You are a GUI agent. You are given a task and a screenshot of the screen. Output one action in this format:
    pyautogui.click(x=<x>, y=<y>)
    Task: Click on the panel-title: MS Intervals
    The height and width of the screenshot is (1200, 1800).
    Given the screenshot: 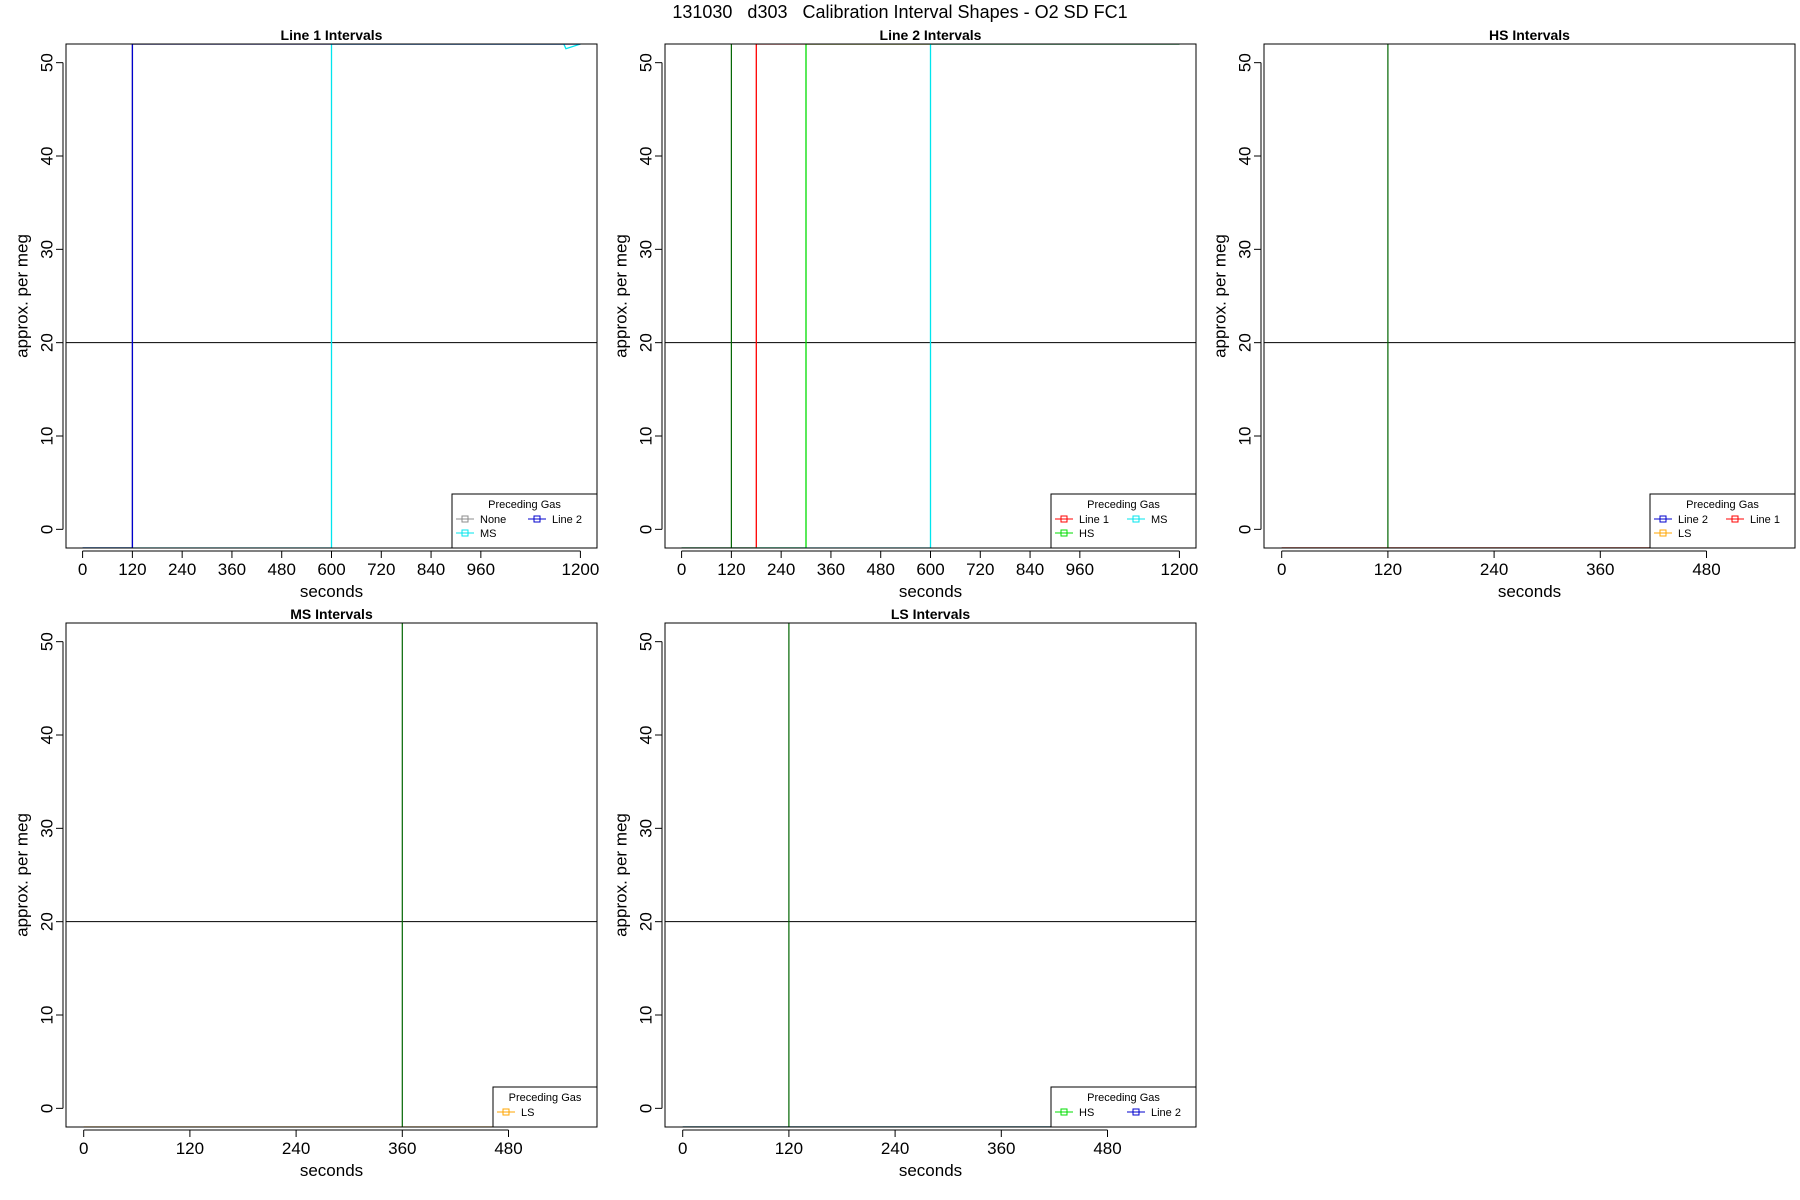 What is the action you would take?
    pyautogui.click(x=331, y=614)
    